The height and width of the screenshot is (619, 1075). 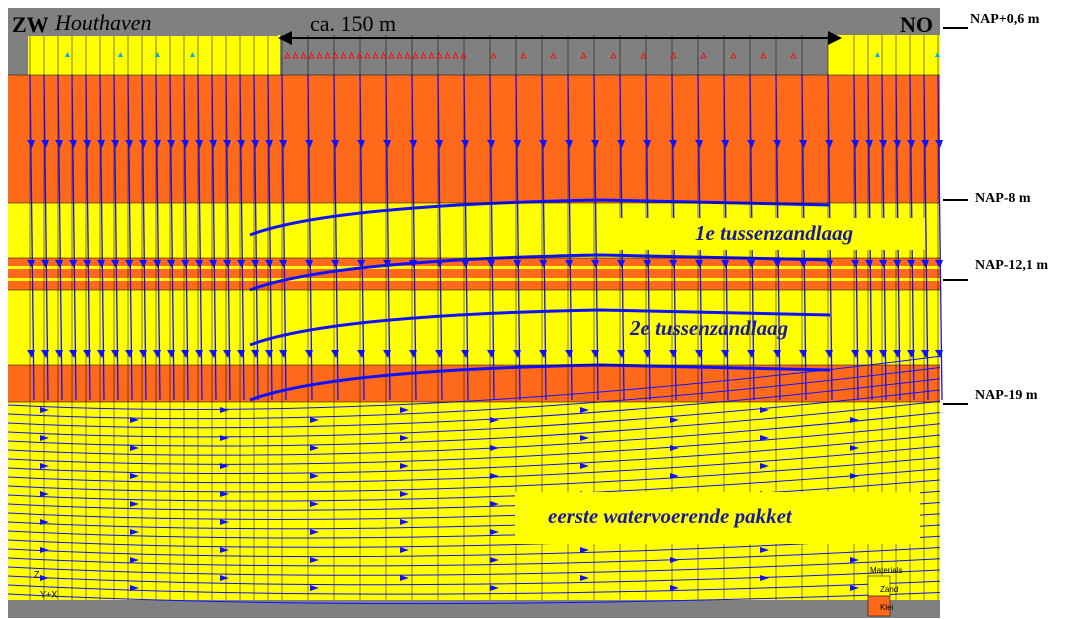 What do you see at coordinates (1006, 395) in the screenshot?
I see `level-label: NAP-19 m` at bounding box center [1006, 395].